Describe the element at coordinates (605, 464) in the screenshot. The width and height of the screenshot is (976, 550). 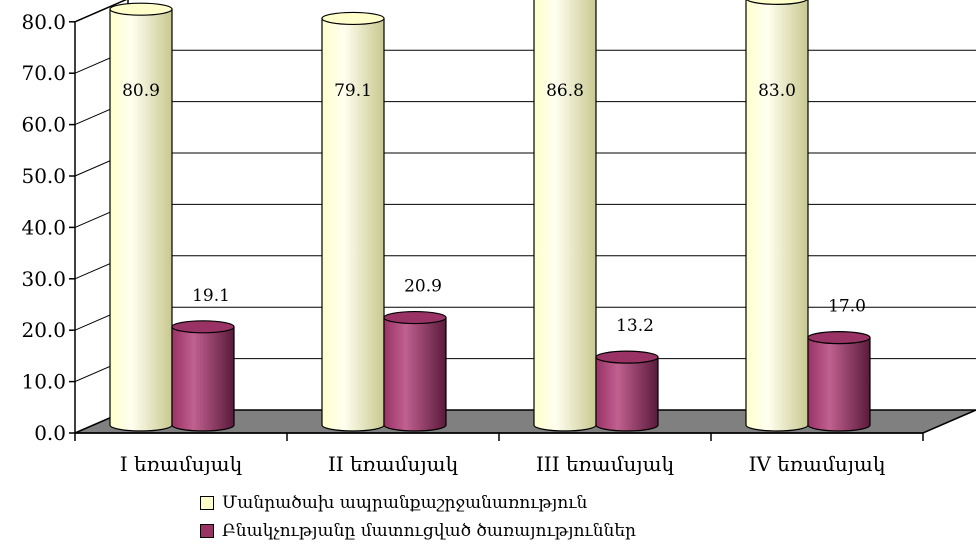
I see `x-tick-label: III եռամսյակ` at that location.